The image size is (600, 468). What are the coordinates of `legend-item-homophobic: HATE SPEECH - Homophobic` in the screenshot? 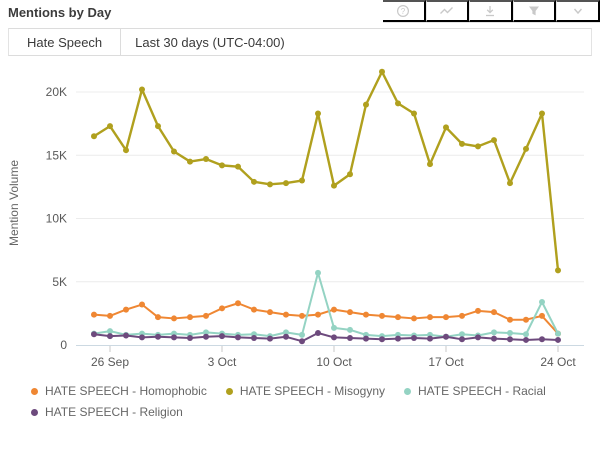 It's located at (119, 391).